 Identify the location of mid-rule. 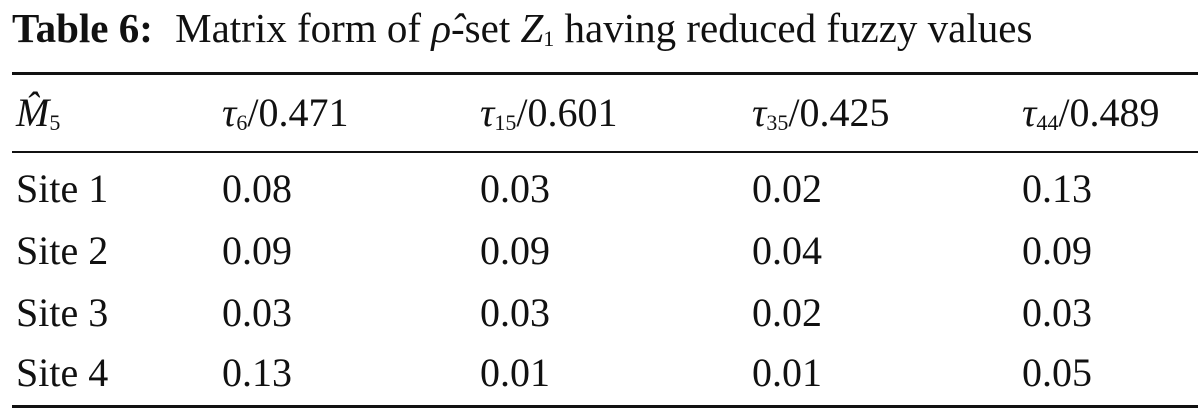
(605, 152).